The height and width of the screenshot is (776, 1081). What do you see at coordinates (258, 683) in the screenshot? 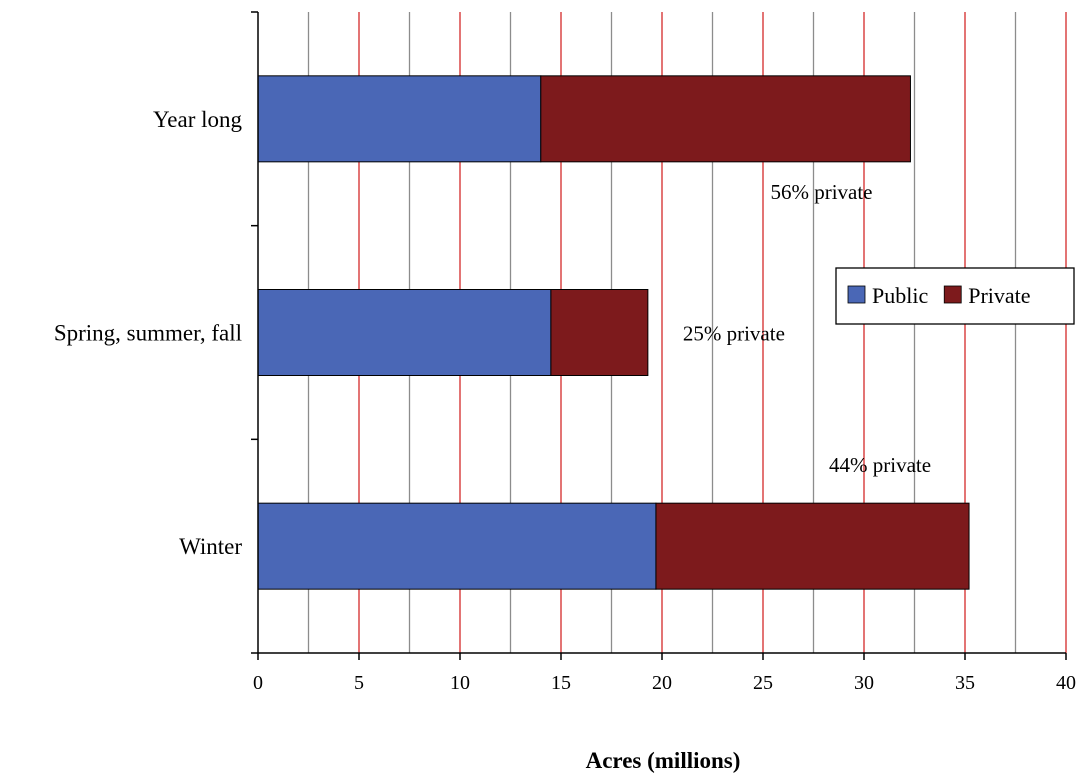
I see `x-tick-label: 0` at bounding box center [258, 683].